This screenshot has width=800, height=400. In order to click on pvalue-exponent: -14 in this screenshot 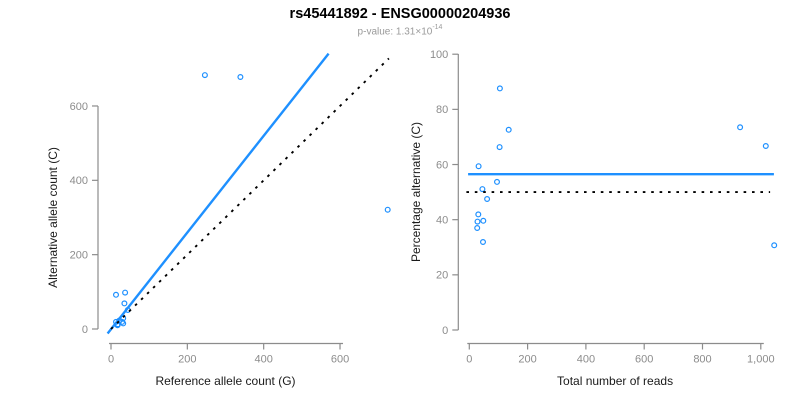, I will do `click(437, 27)`.